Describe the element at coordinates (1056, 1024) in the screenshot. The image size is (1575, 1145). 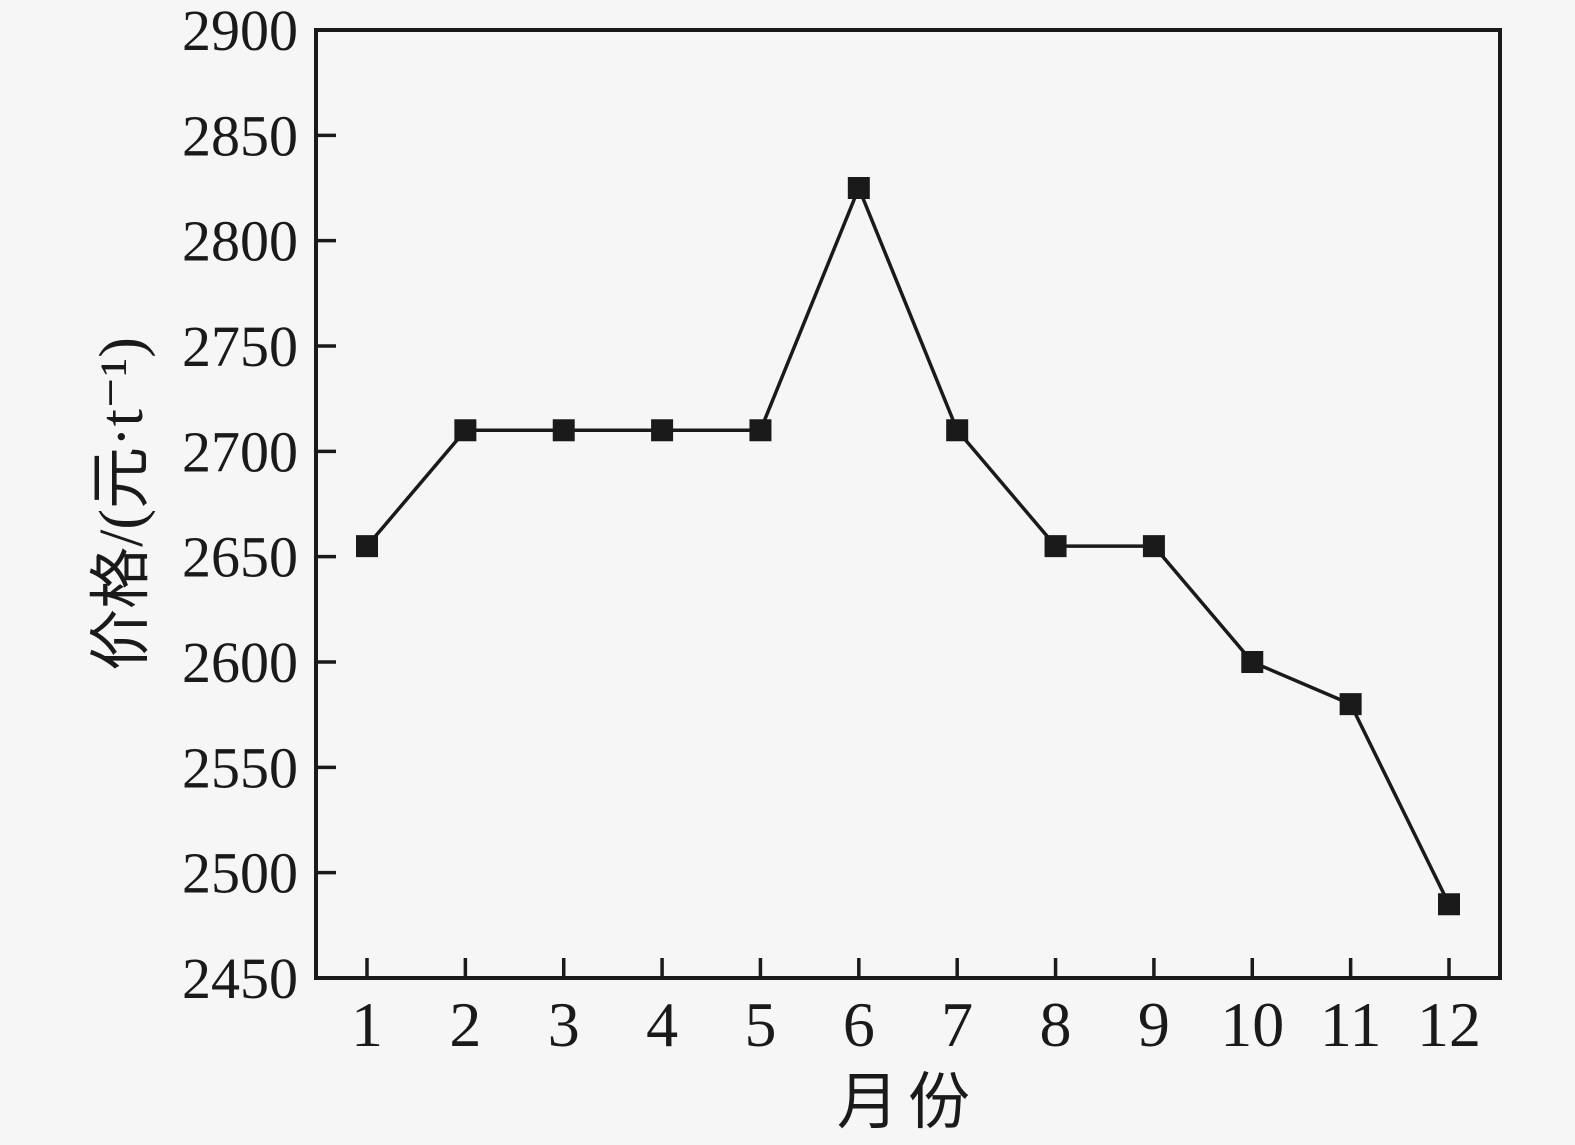
I see `x-axis-tick-label: 8` at that location.